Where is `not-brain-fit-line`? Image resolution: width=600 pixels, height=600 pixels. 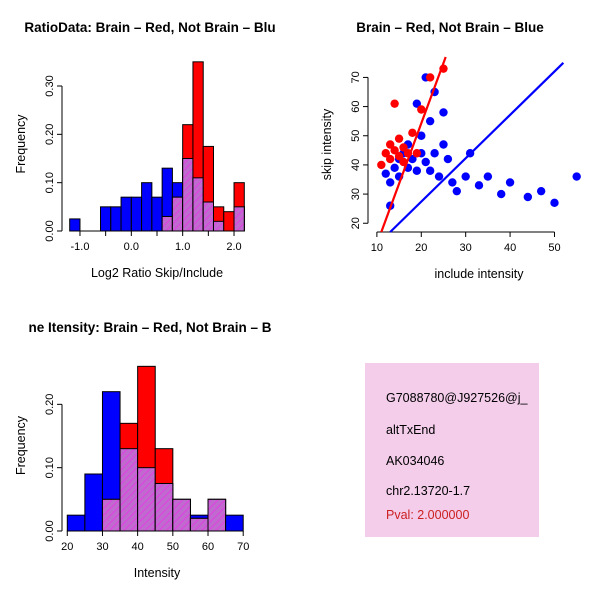
not-brain-fit-line is located at coordinates (477, 147).